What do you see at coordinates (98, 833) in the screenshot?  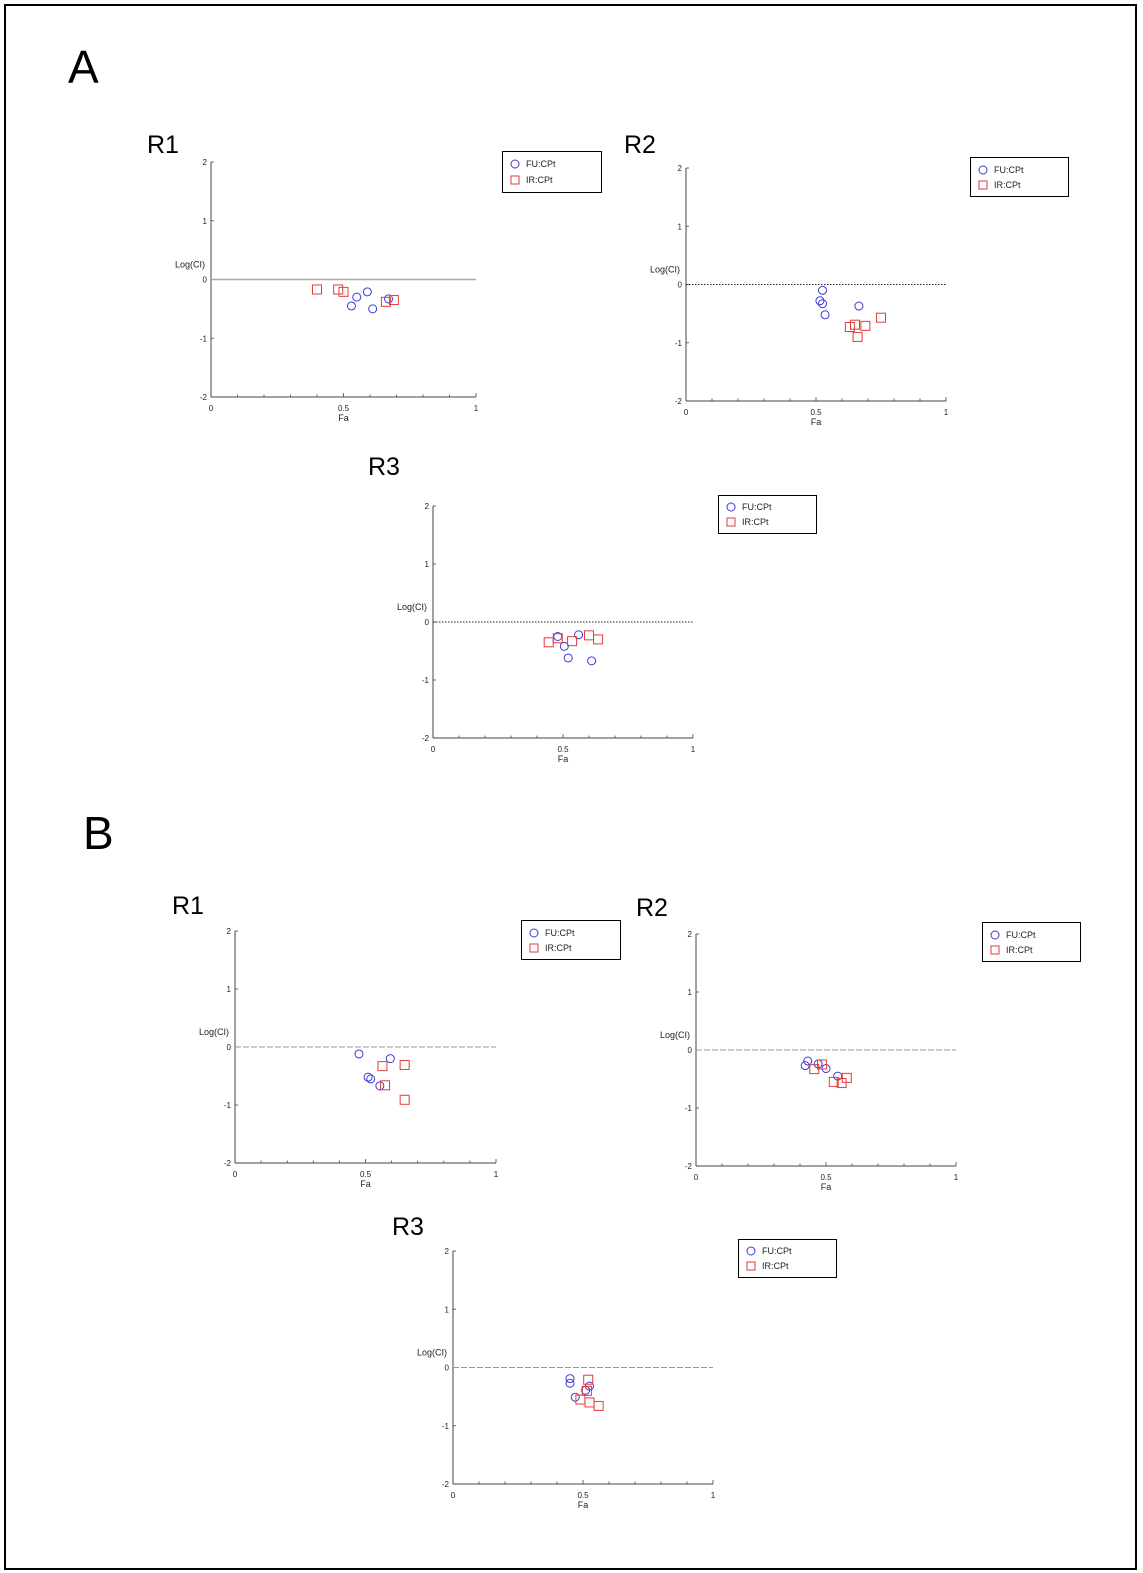 I see `panel-letter-b: B` at bounding box center [98, 833].